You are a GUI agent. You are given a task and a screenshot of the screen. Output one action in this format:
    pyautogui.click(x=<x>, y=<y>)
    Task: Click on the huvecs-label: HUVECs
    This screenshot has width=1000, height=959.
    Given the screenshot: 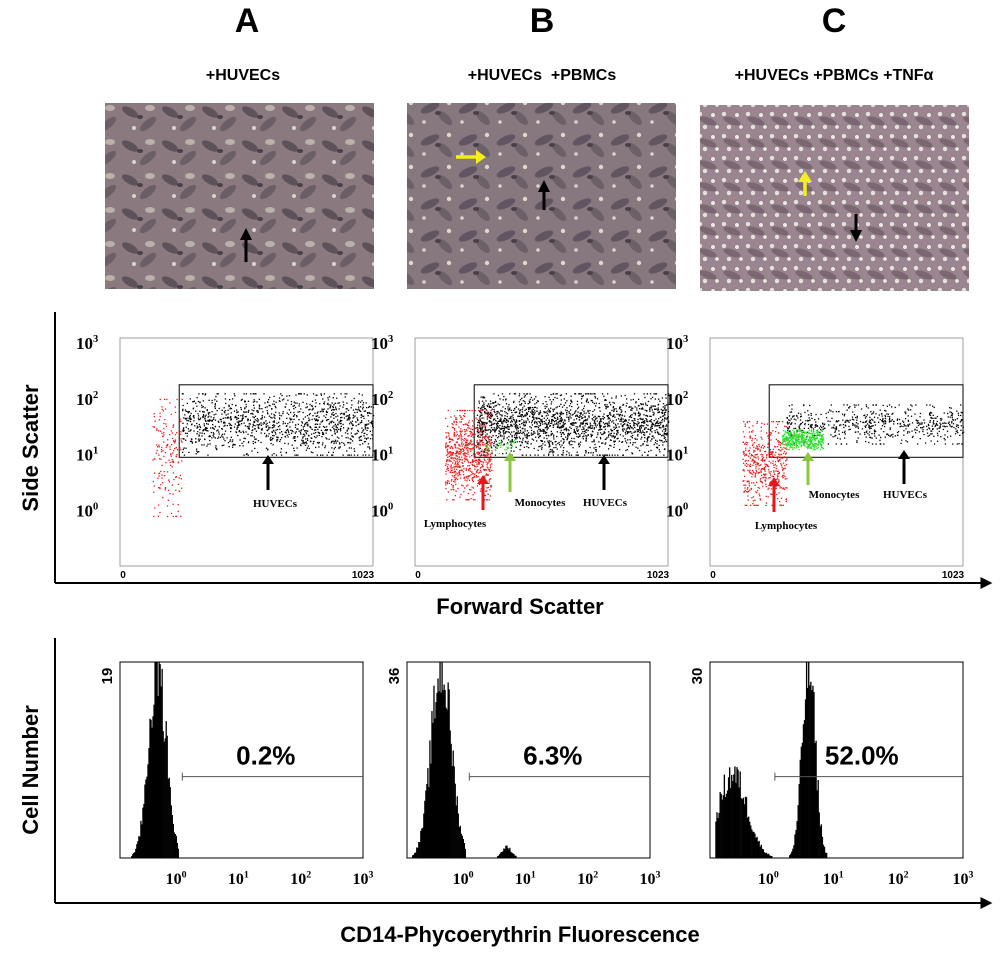 What is the action you would take?
    pyautogui.click(x=275, y=504)
    